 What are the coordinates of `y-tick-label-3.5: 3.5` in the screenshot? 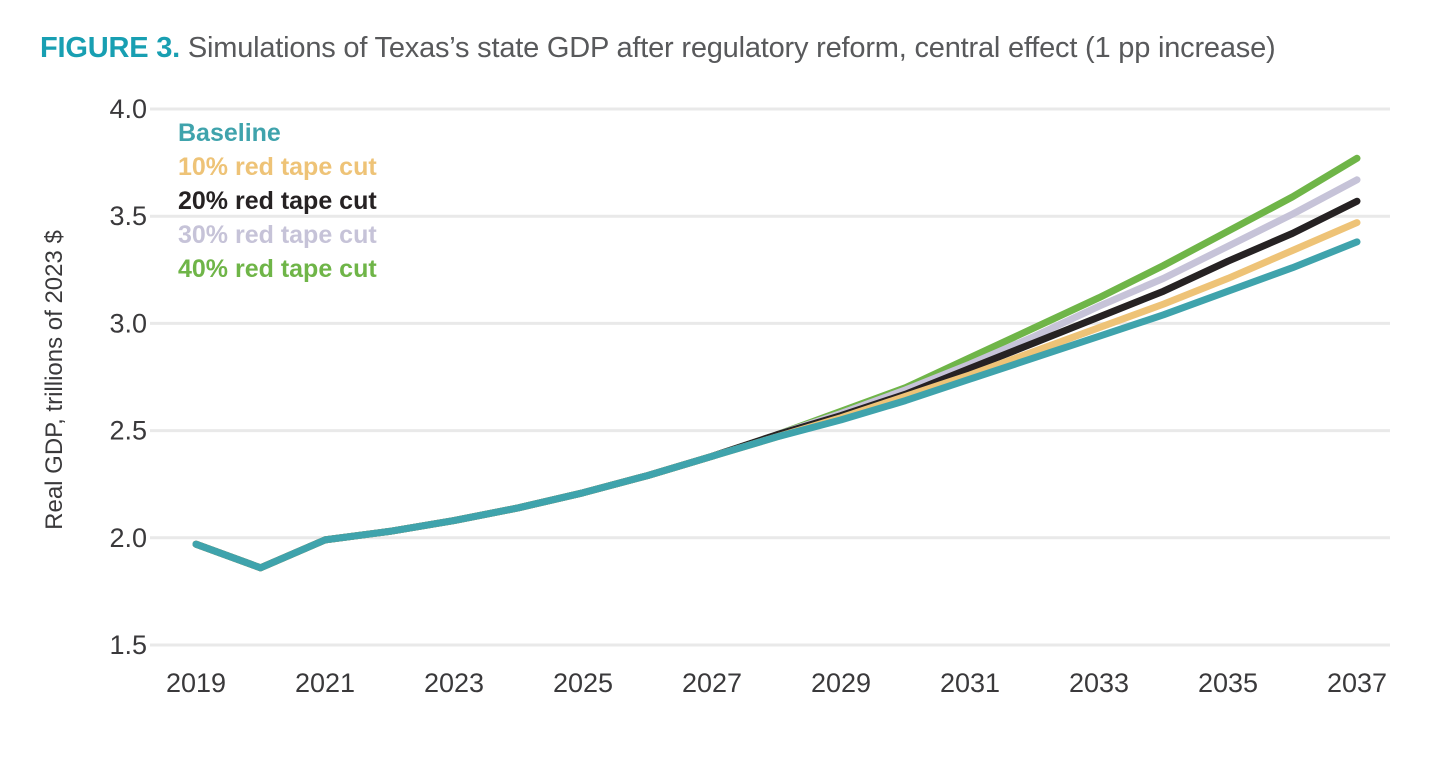 It's located at (128, 216).